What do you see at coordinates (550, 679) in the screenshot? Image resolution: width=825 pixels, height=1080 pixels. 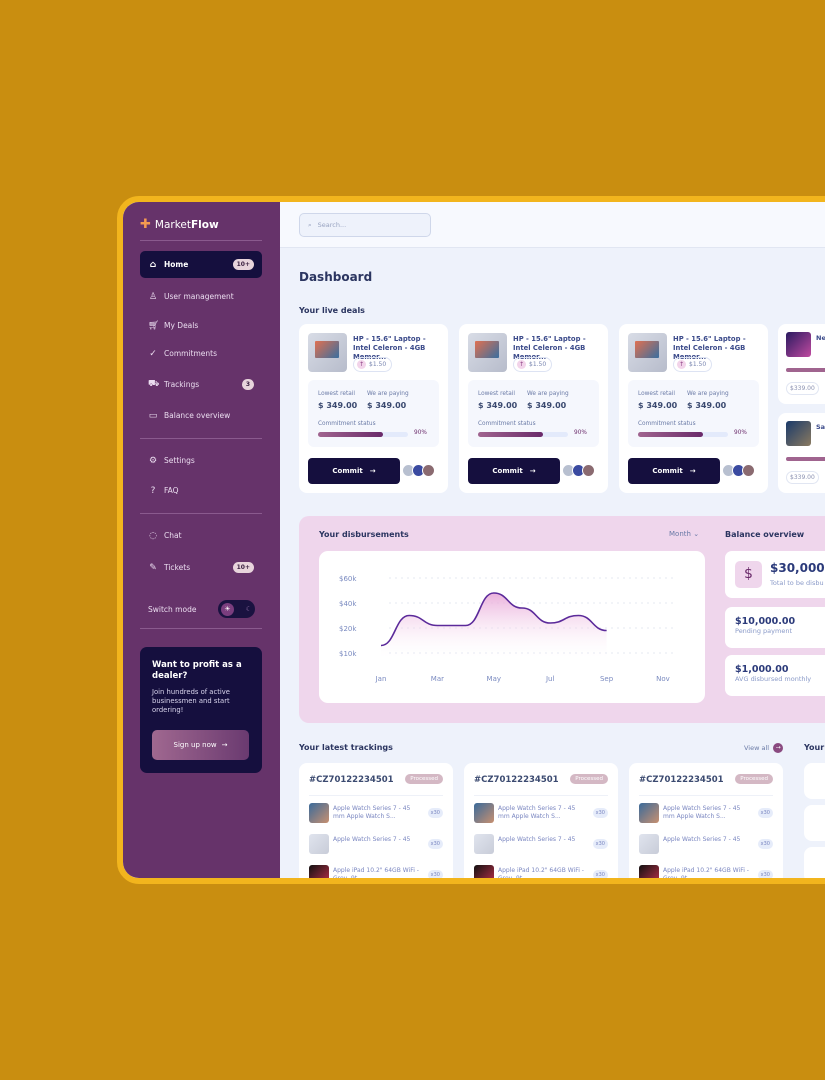 I see `x-tick-label: Jul` at bounding box center [550, 679].